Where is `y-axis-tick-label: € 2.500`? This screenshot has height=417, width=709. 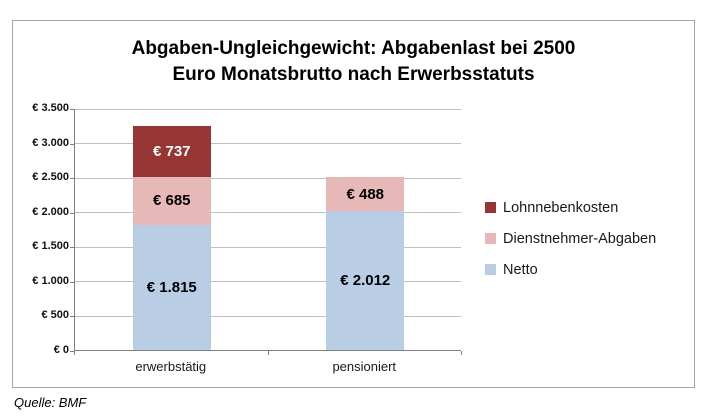 y-axis-tick-label: € 2.500 is located at coordinates (50, 177).